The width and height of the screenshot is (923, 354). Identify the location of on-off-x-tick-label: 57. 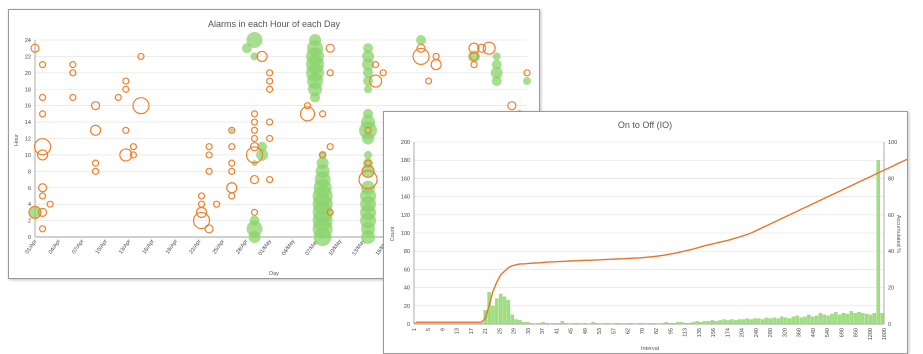
(614, 331).